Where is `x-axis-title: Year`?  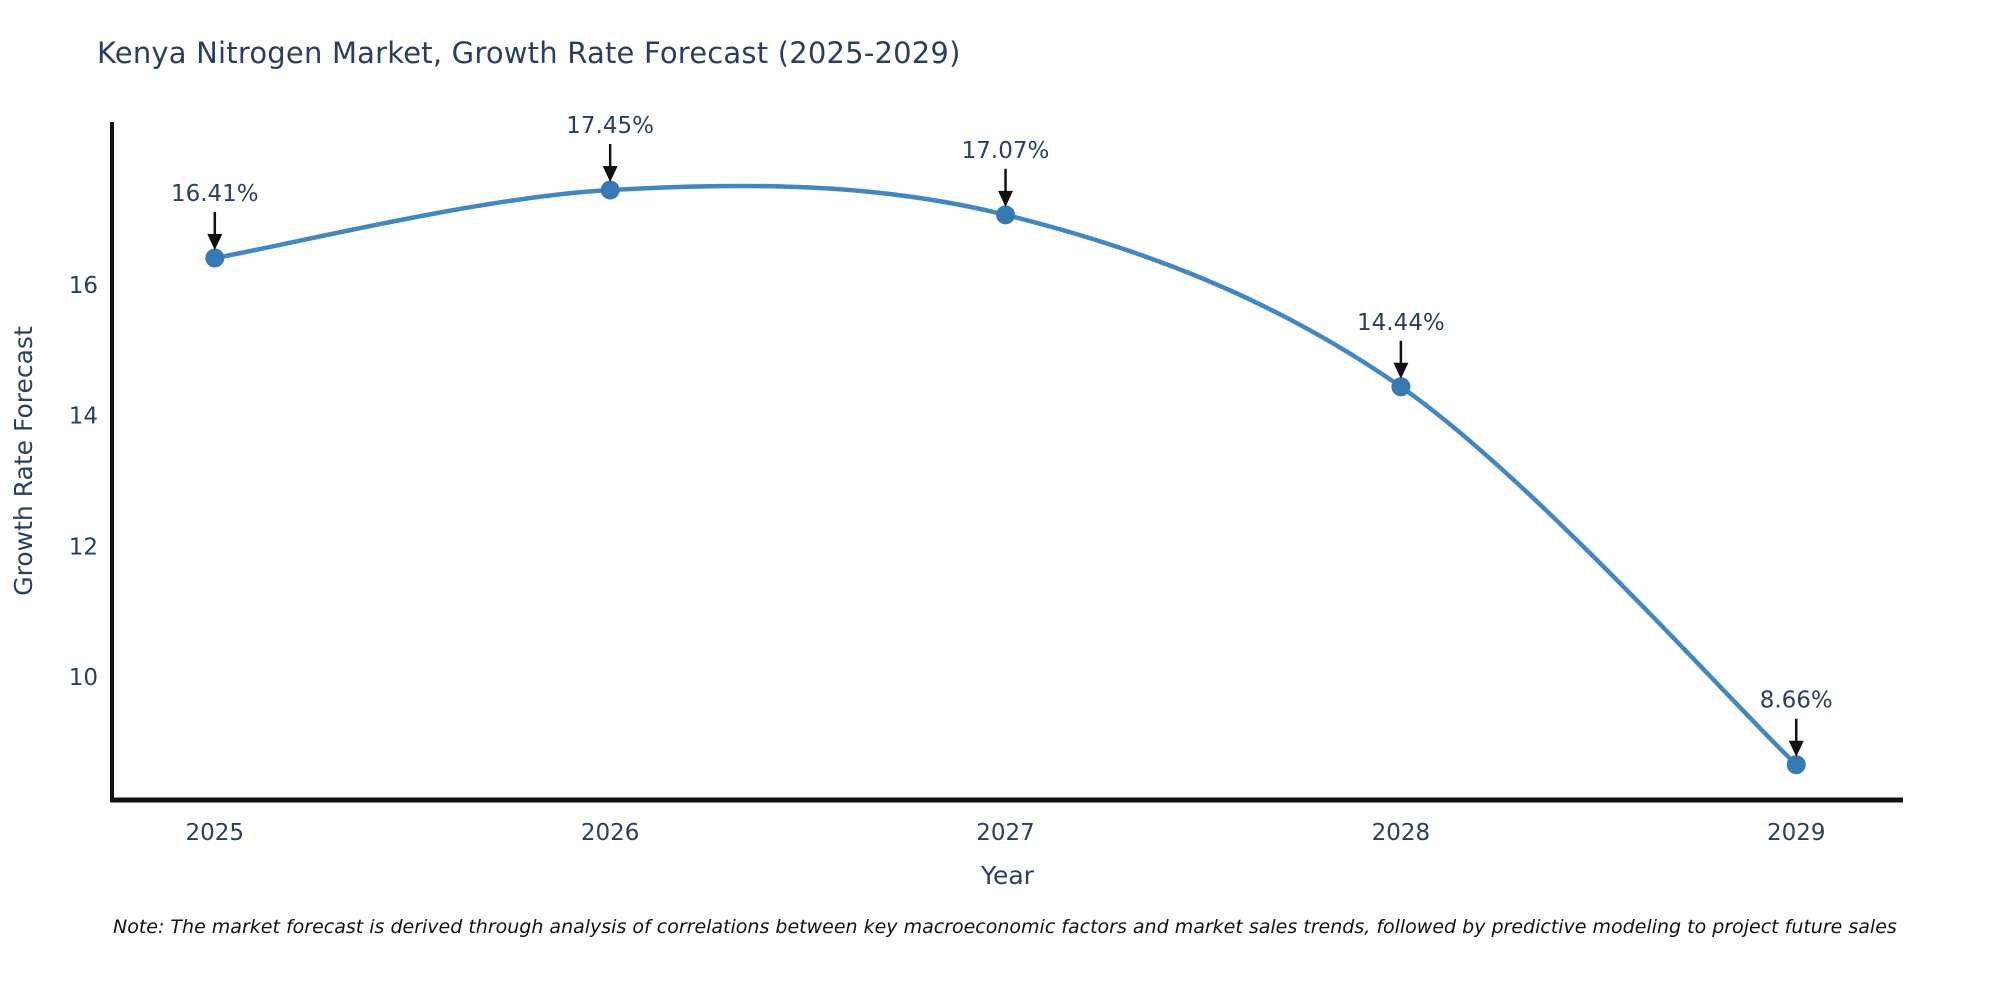 x-axis-title: Year is located at coordinates (1007, 875).